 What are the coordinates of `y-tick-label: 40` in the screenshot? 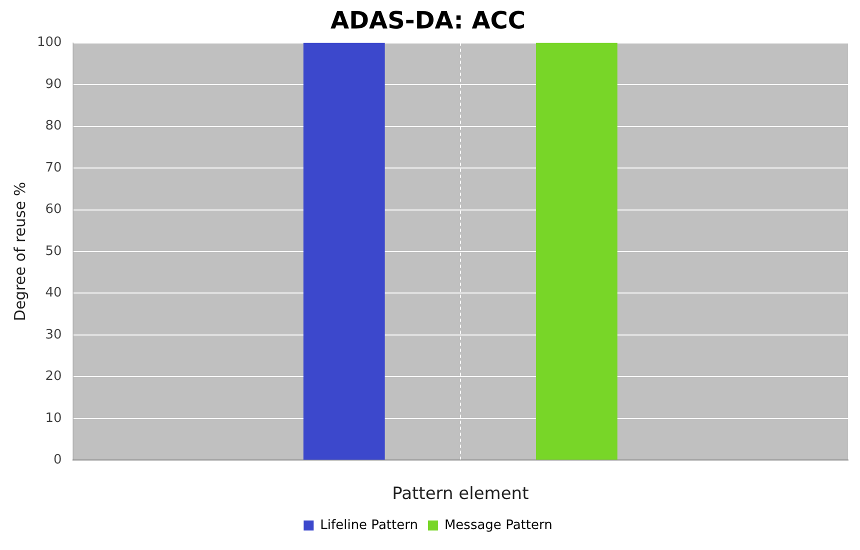 It's located at (53, 293).